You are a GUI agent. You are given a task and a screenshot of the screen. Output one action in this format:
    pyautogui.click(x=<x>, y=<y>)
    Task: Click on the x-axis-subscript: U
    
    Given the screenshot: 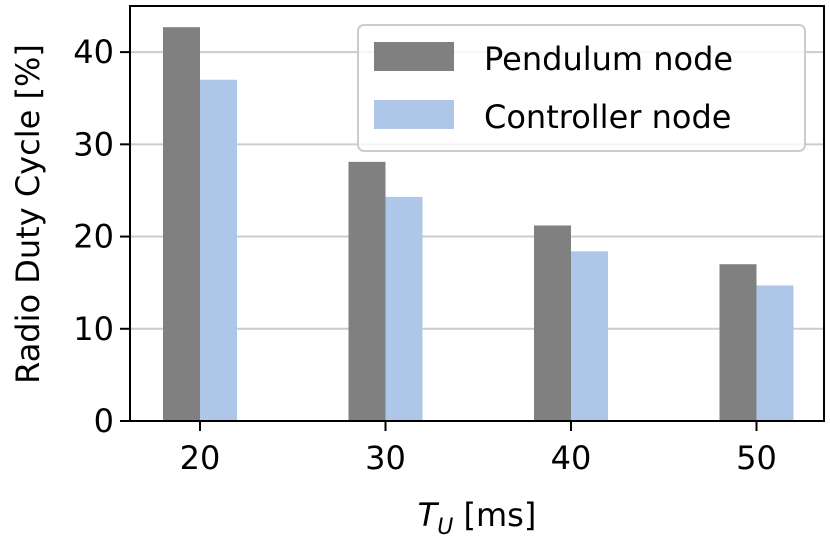 What is the action you would take?
    pyautogui.click(x=445, y=526)
    